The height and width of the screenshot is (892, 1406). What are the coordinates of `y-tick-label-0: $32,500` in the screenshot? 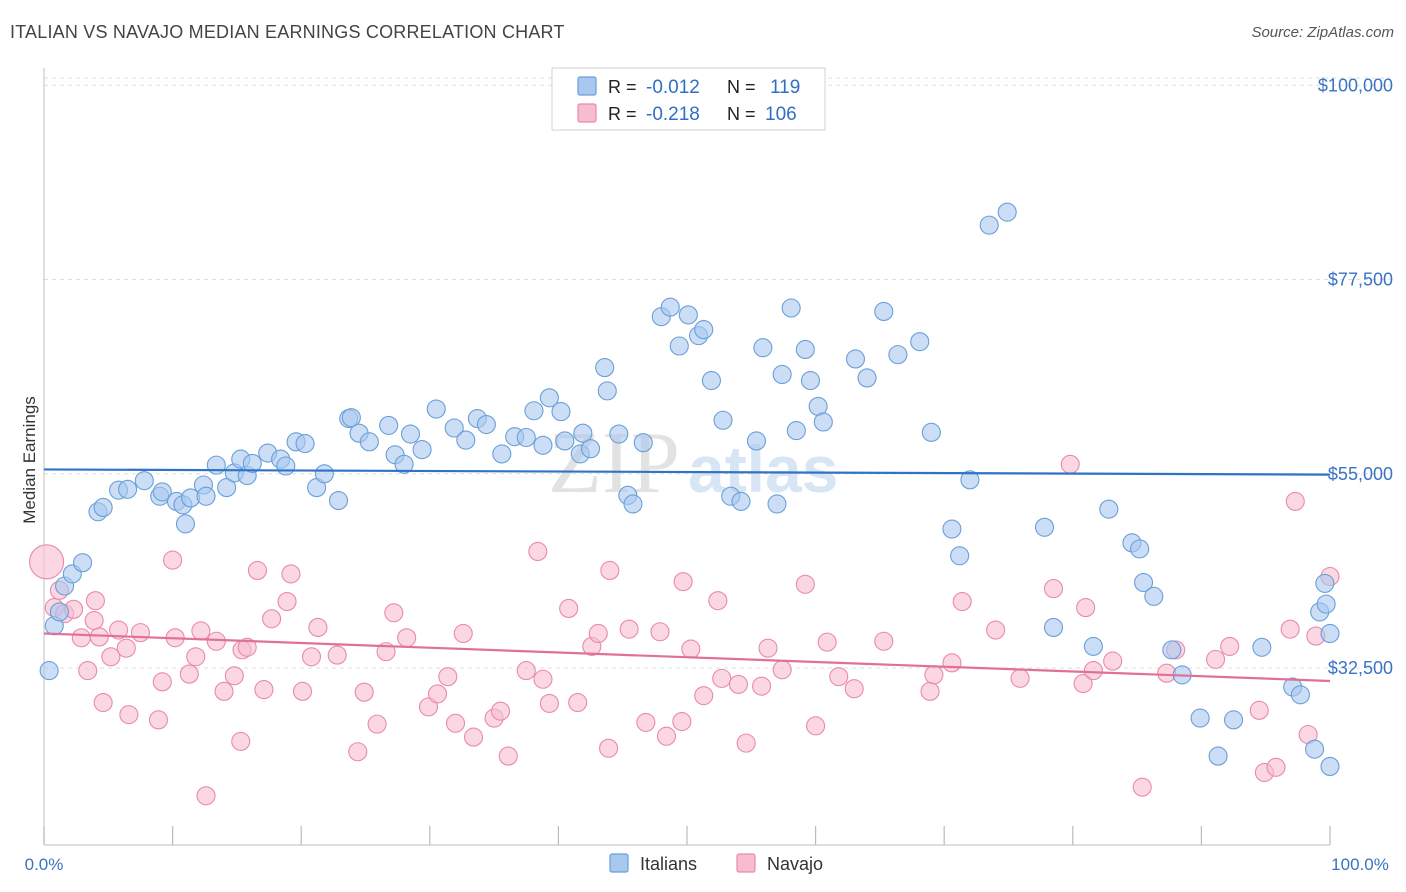 It's located at (1360, 668).